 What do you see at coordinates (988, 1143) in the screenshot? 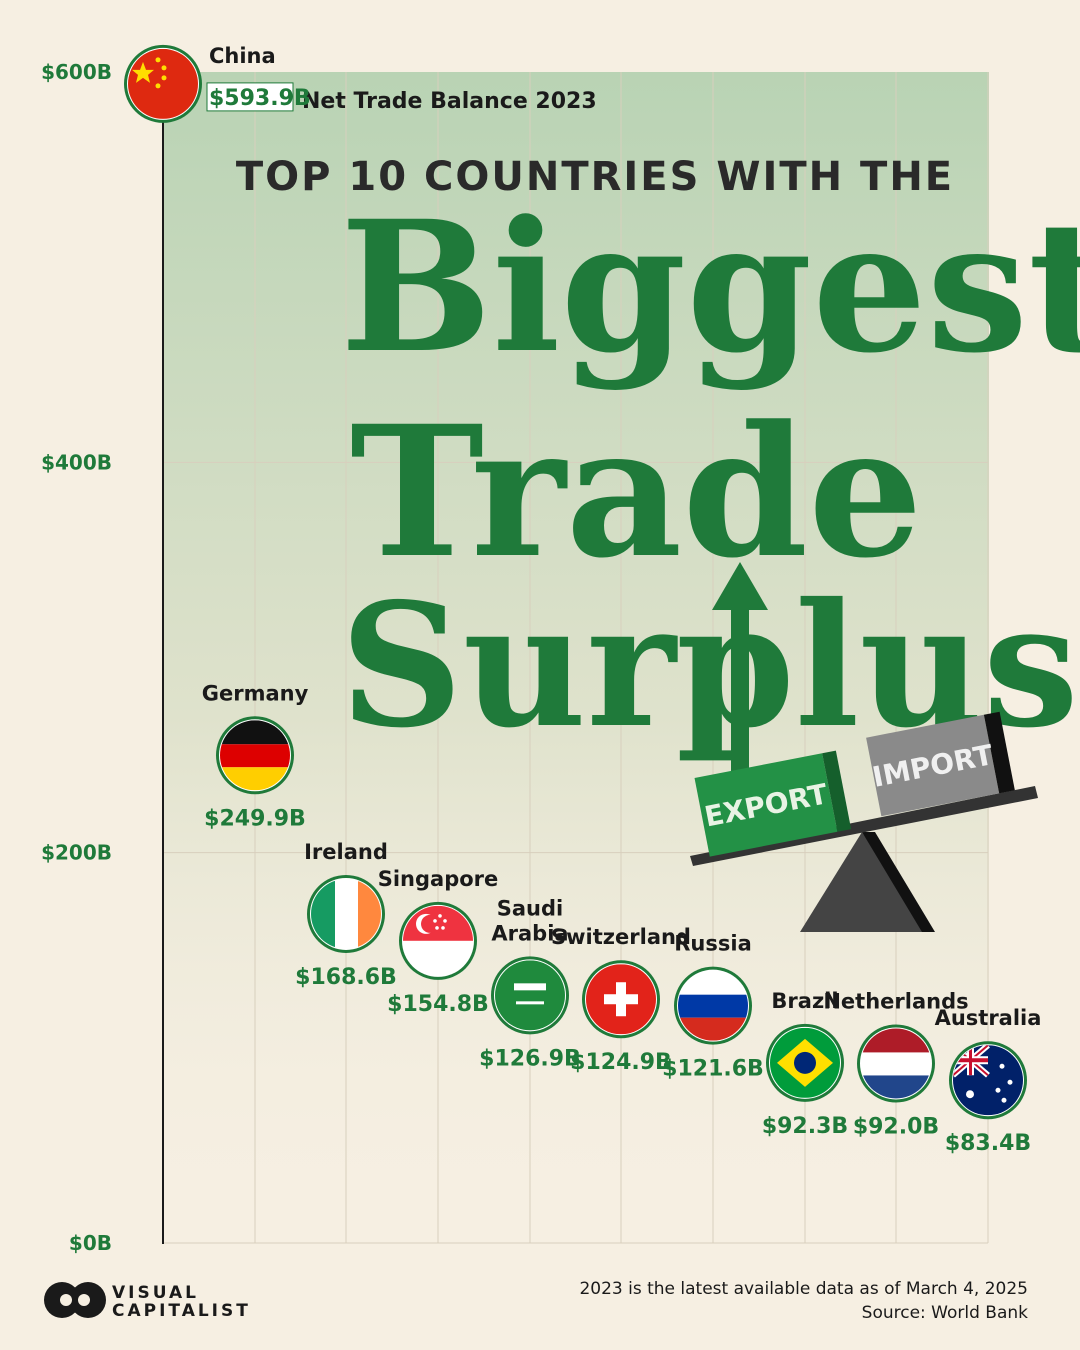
I see `value-label: $83.4B` at bounding box center [988, 1143].